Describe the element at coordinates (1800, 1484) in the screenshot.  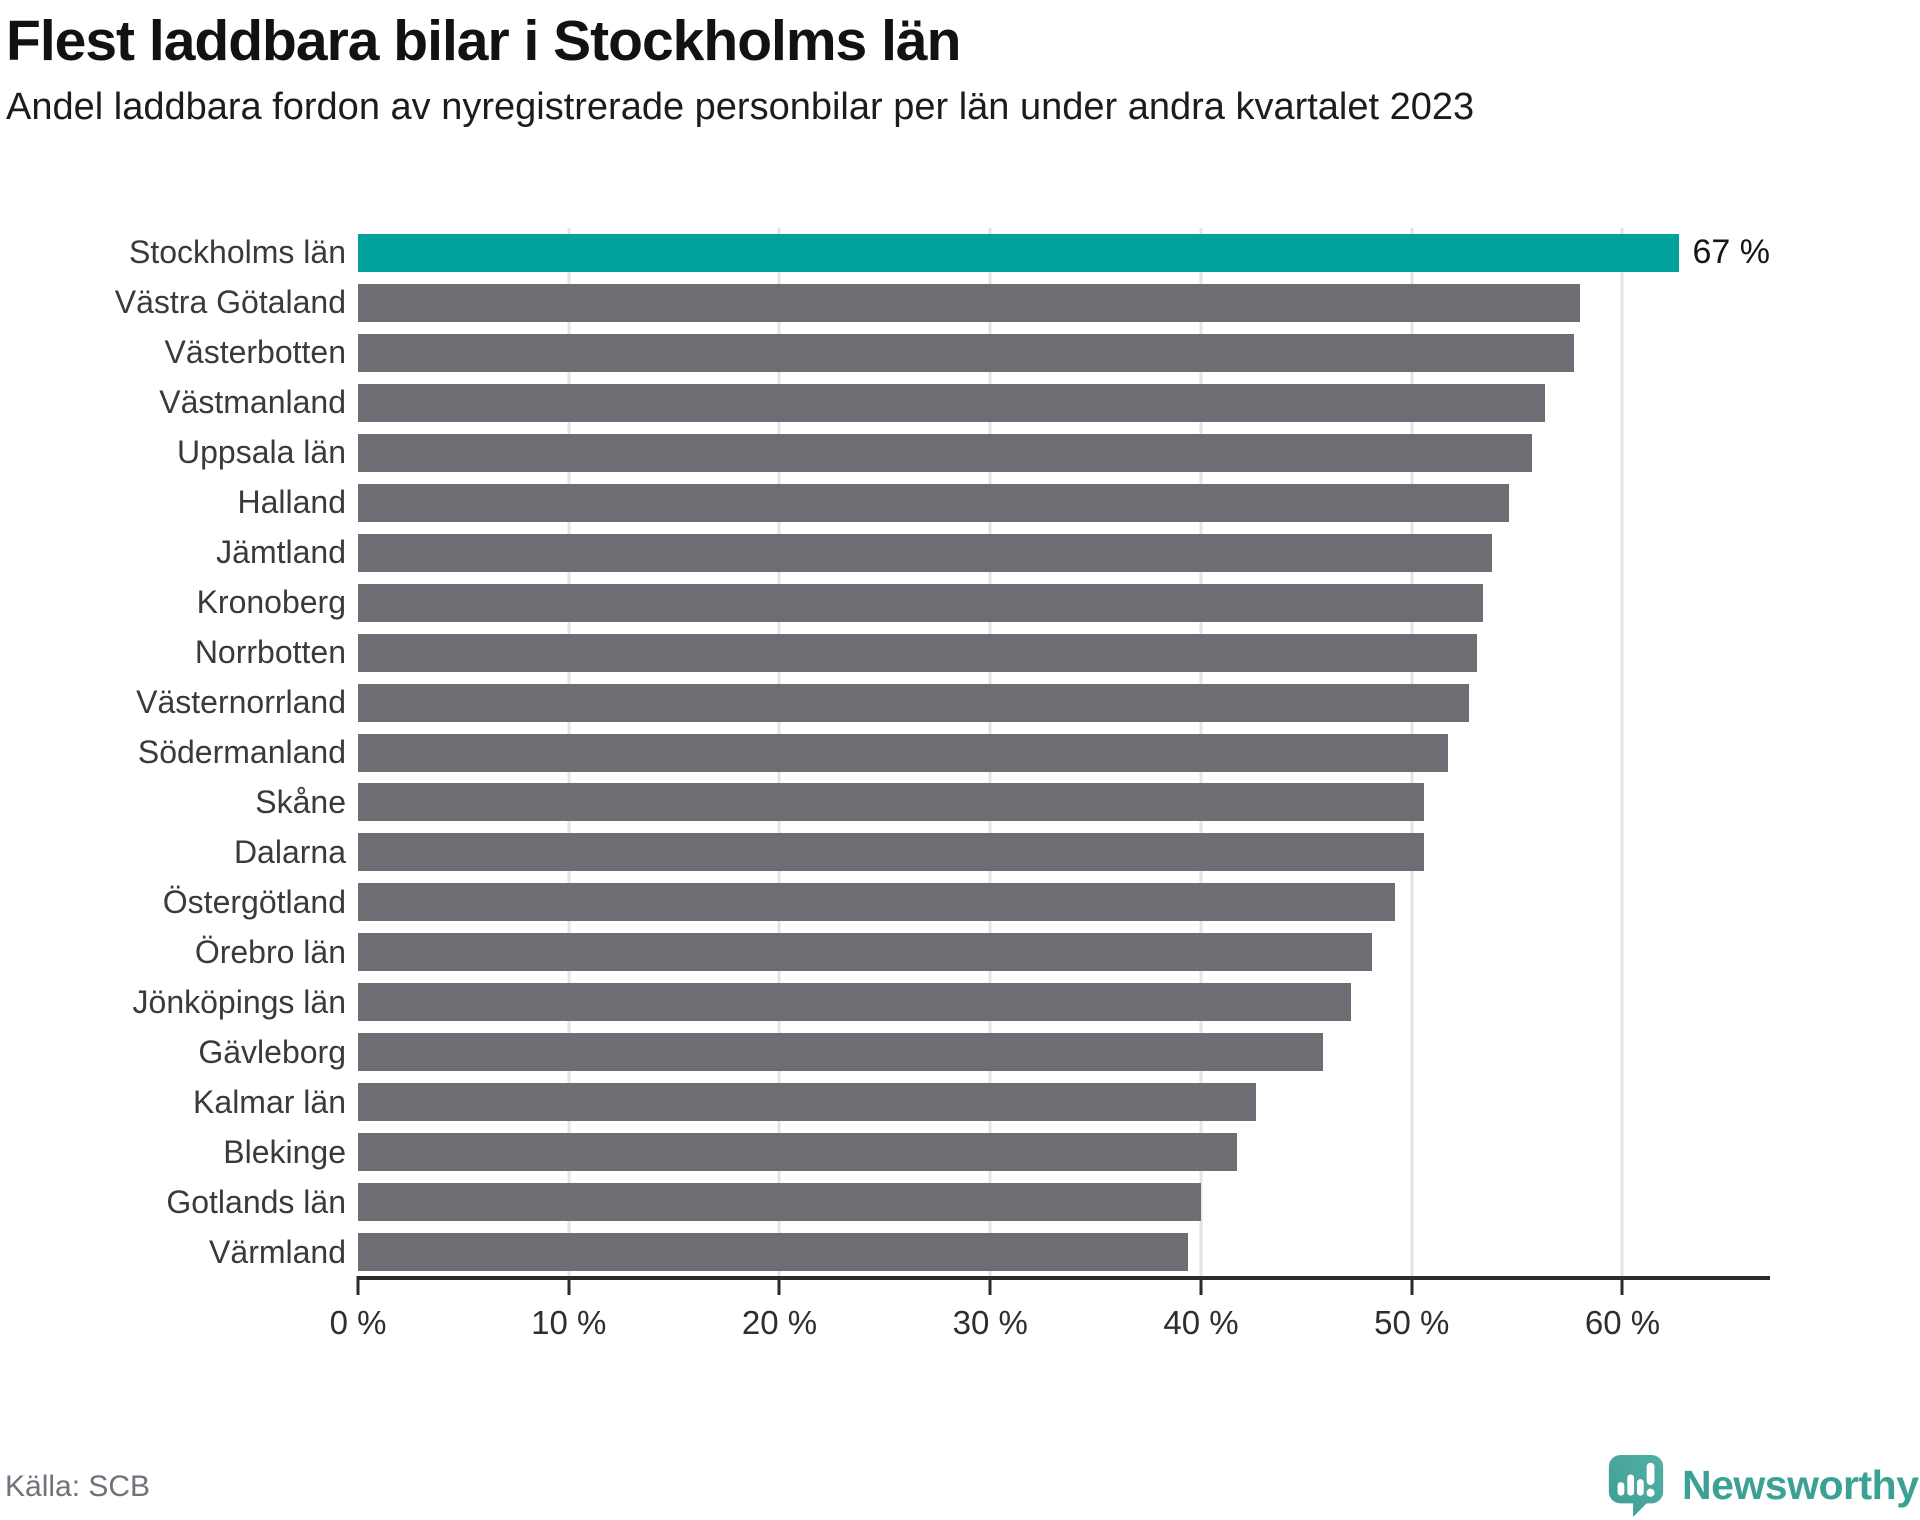
I see `brand-name: Newsworthy` at that location.